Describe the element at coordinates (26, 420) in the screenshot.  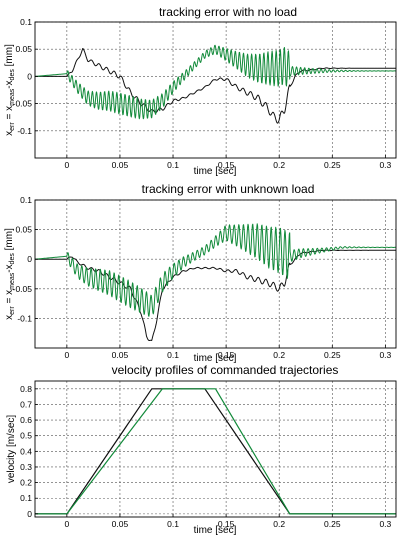
I see `y-tick-label: 0.6` at that location.